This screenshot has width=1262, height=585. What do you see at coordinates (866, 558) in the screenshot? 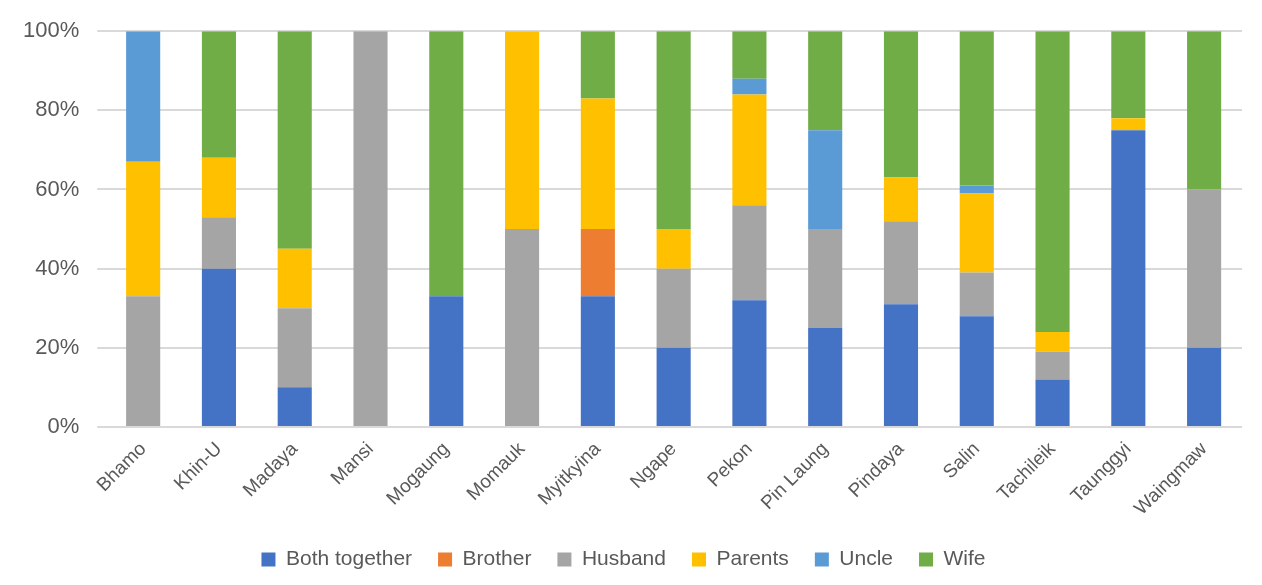
I see `legend-label: Uncle` at bounding box center [866, 558].